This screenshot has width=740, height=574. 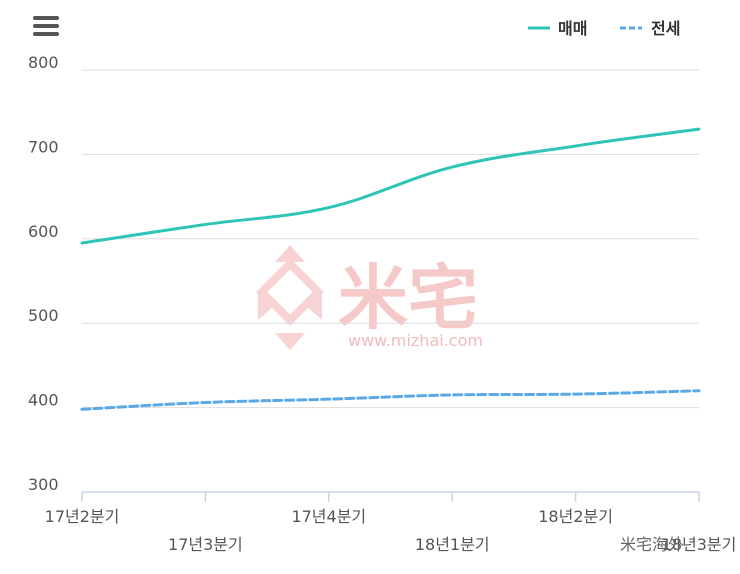 I want to click on x-tick-label: 18년2분기, so click(x=575, y=516).